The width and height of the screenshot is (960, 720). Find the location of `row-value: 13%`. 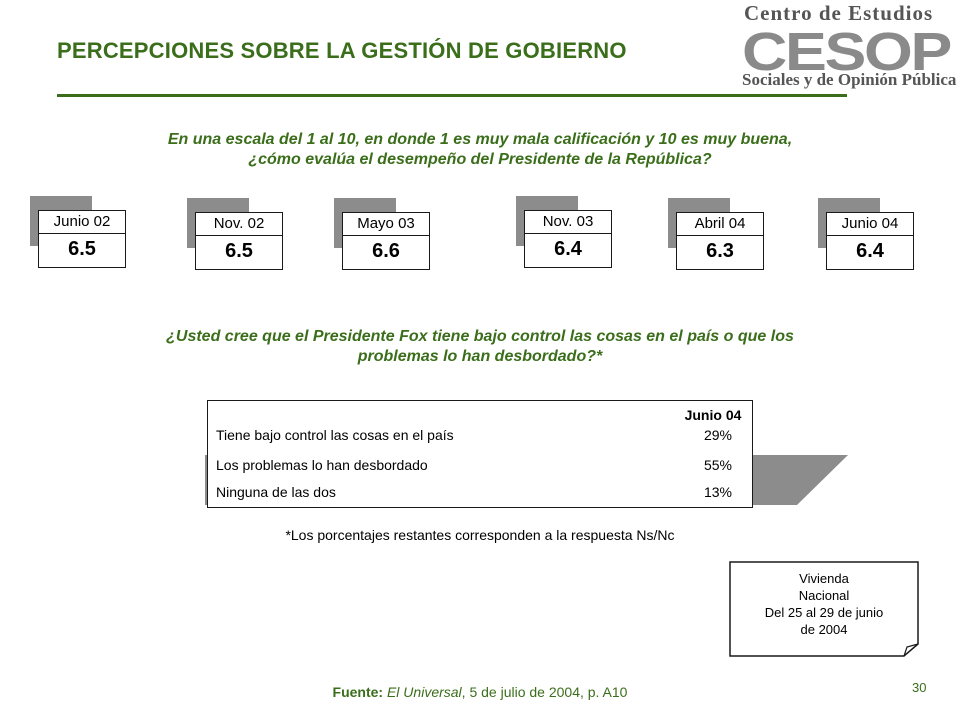

row-value: 13% is located at coordinates (718, 492).